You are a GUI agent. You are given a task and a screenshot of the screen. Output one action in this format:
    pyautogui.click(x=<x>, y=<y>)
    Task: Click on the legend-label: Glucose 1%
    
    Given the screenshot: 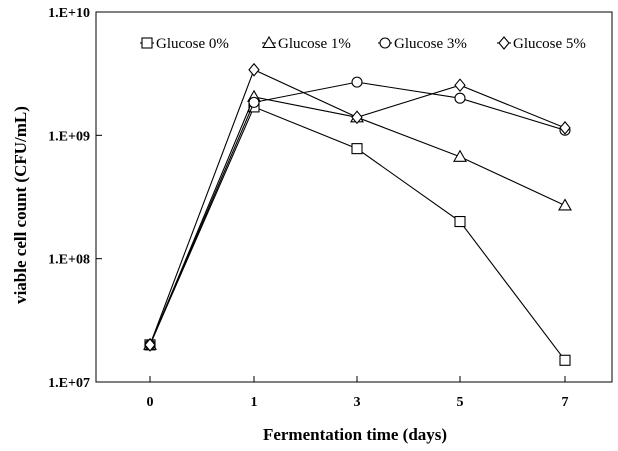 What is the action you would take?
    pyautogui.click(x=314, y=44)
    